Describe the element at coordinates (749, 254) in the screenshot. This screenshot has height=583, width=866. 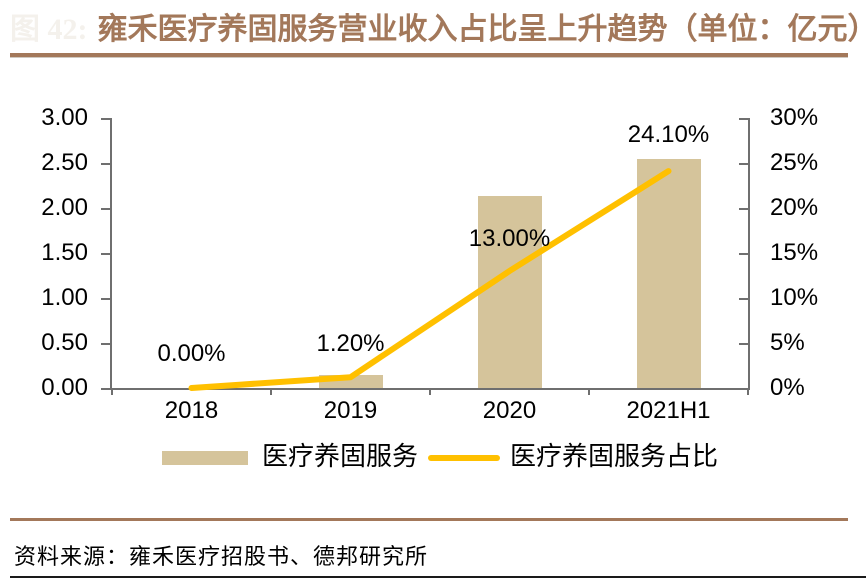
I see `right-axis-line` at that location.